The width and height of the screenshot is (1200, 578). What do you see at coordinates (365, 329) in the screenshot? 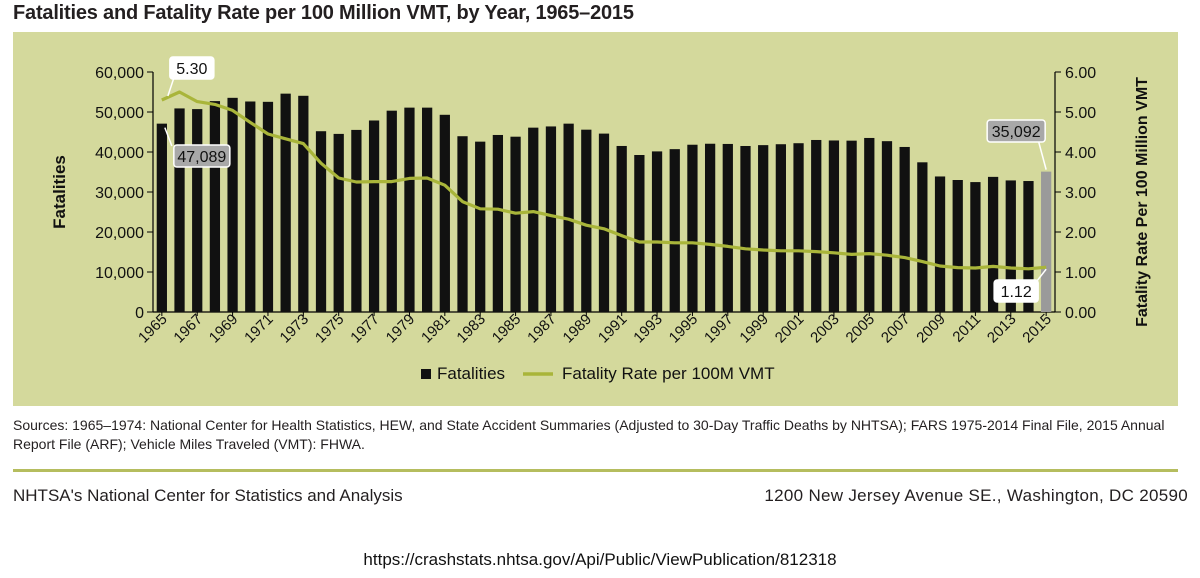
I see `x-tick-label: 1977` at bounding box center [365, 329].